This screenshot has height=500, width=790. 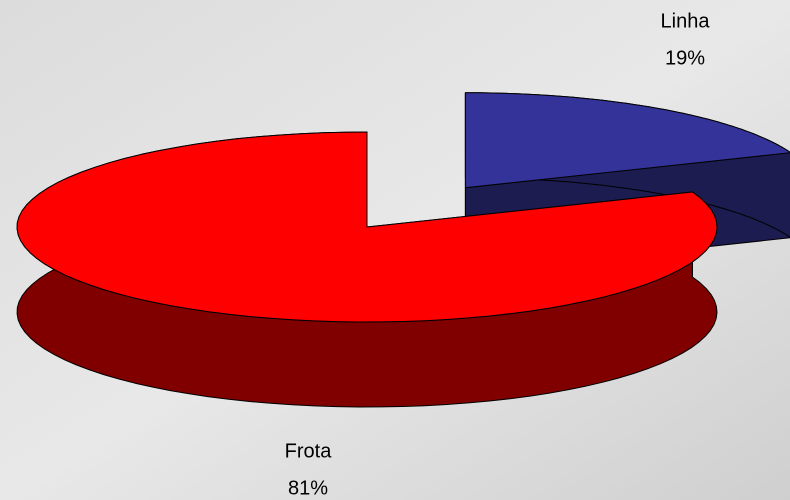 What do you see at coordinates (627, 140) in the screenshot?
I see `slice-top` at bounding box center [627, 140].